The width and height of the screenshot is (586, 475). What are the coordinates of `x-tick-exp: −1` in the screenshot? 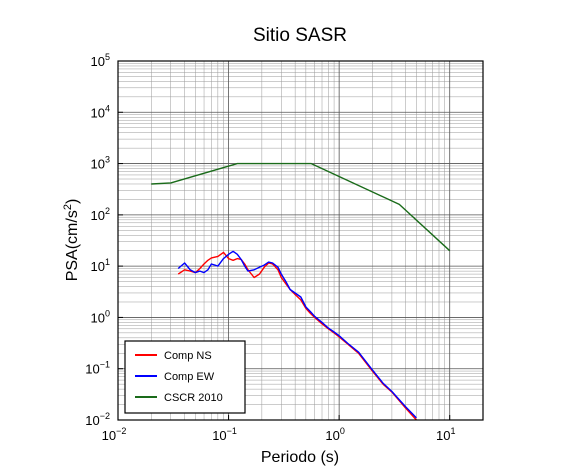 It's located at (232, 431).